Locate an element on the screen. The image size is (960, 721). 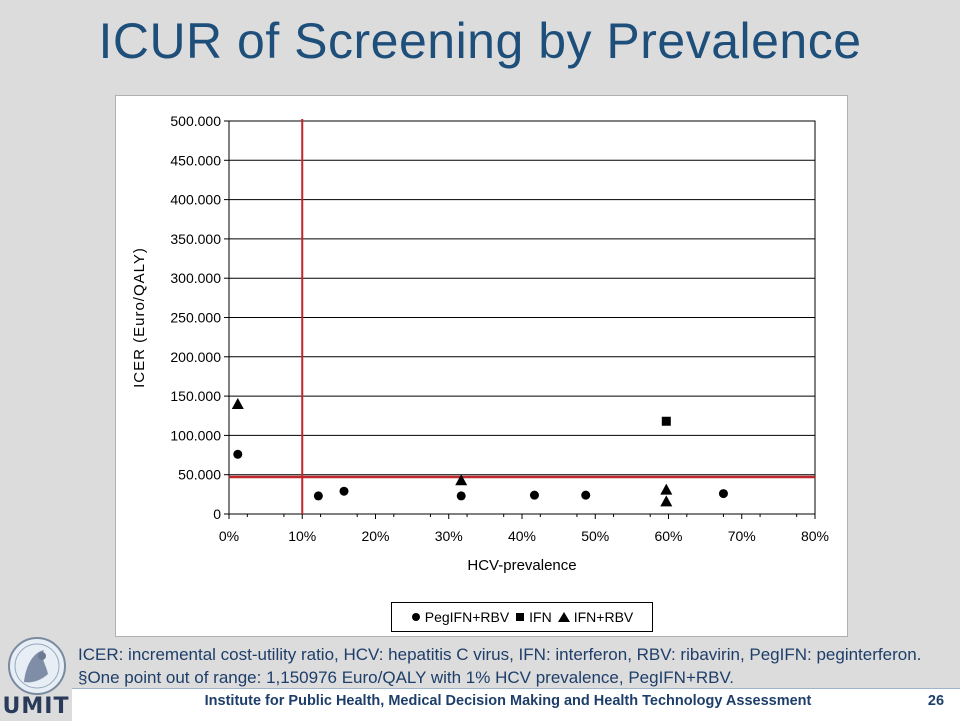
y-tick-label: 150.000 is located at coordinates (195, 396).